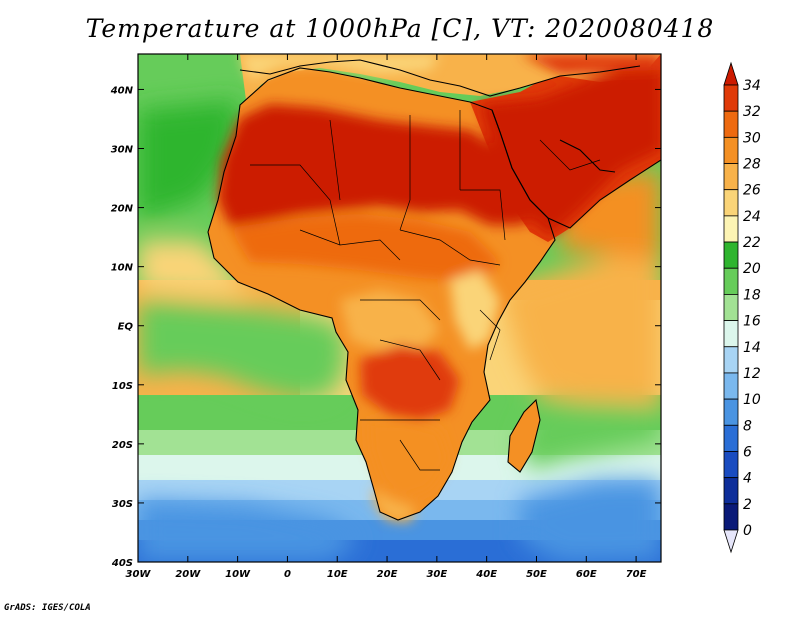  I want to click on field-europe-cool, so click(340, 67).